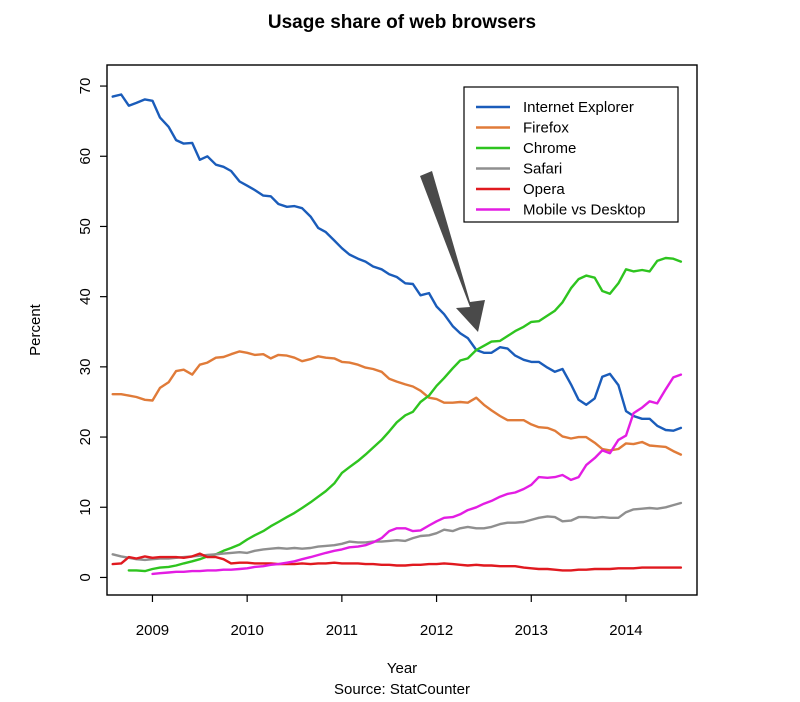 This screenshot has height=702, width=800. I want to click on chart-title: Usage share of web browsers, so click(402, 22).